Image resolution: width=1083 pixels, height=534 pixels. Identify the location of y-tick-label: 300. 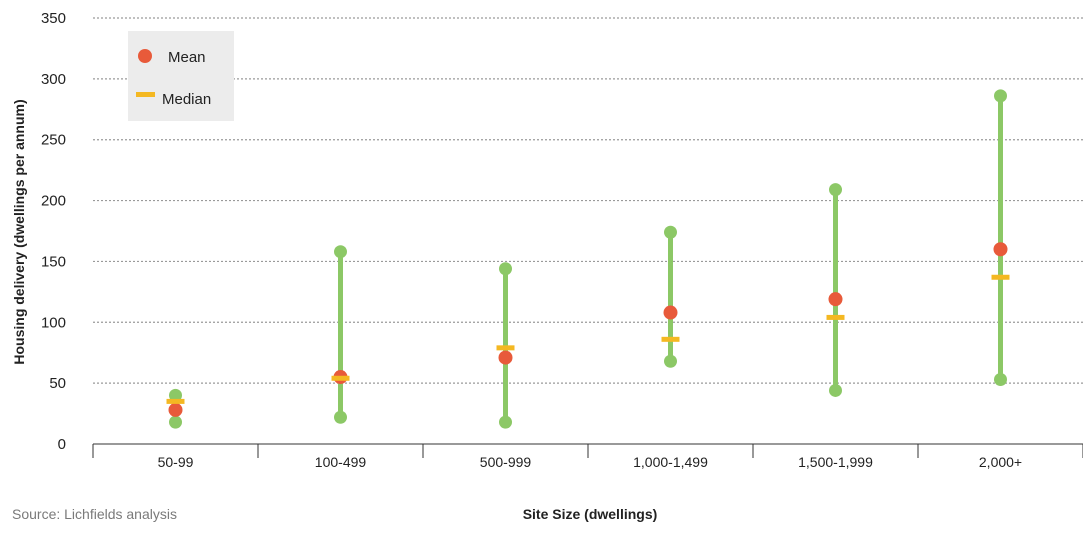
(53, 79).